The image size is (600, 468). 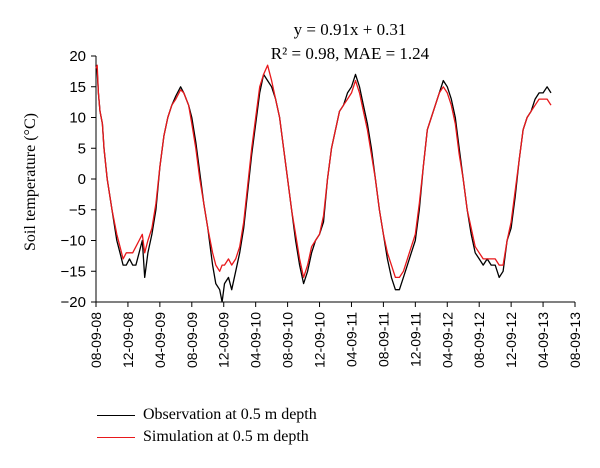 What do you see at coordinates (160, 340) in the screenshot?
I see `x-tick-label: 04-09-09` at bounding box center [160, 340].